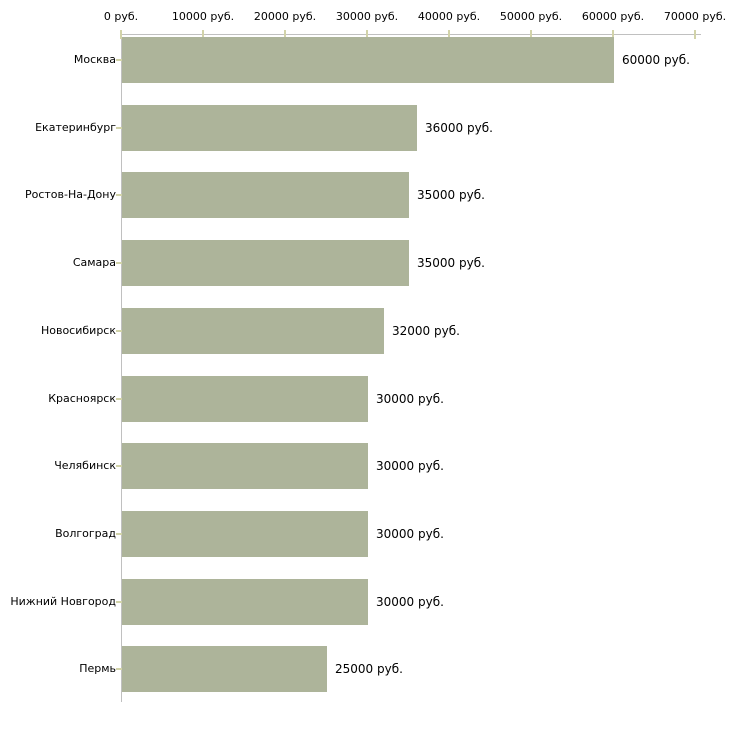  Describe the element at coordinates (656, 60) in the screenshot. I see `value-label: 60000 руб.` at that location.